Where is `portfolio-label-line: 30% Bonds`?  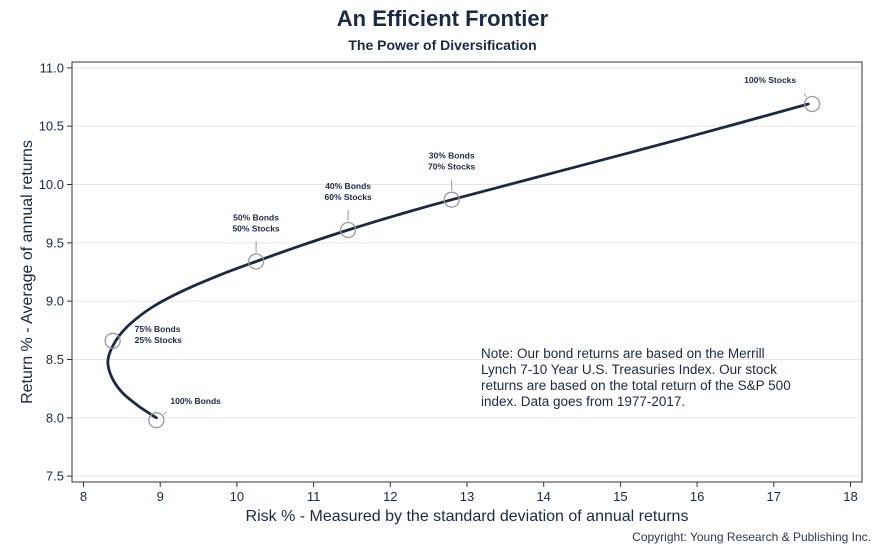 portfolio-label-line: 30% Bonds is located at coordinates (452, 156).